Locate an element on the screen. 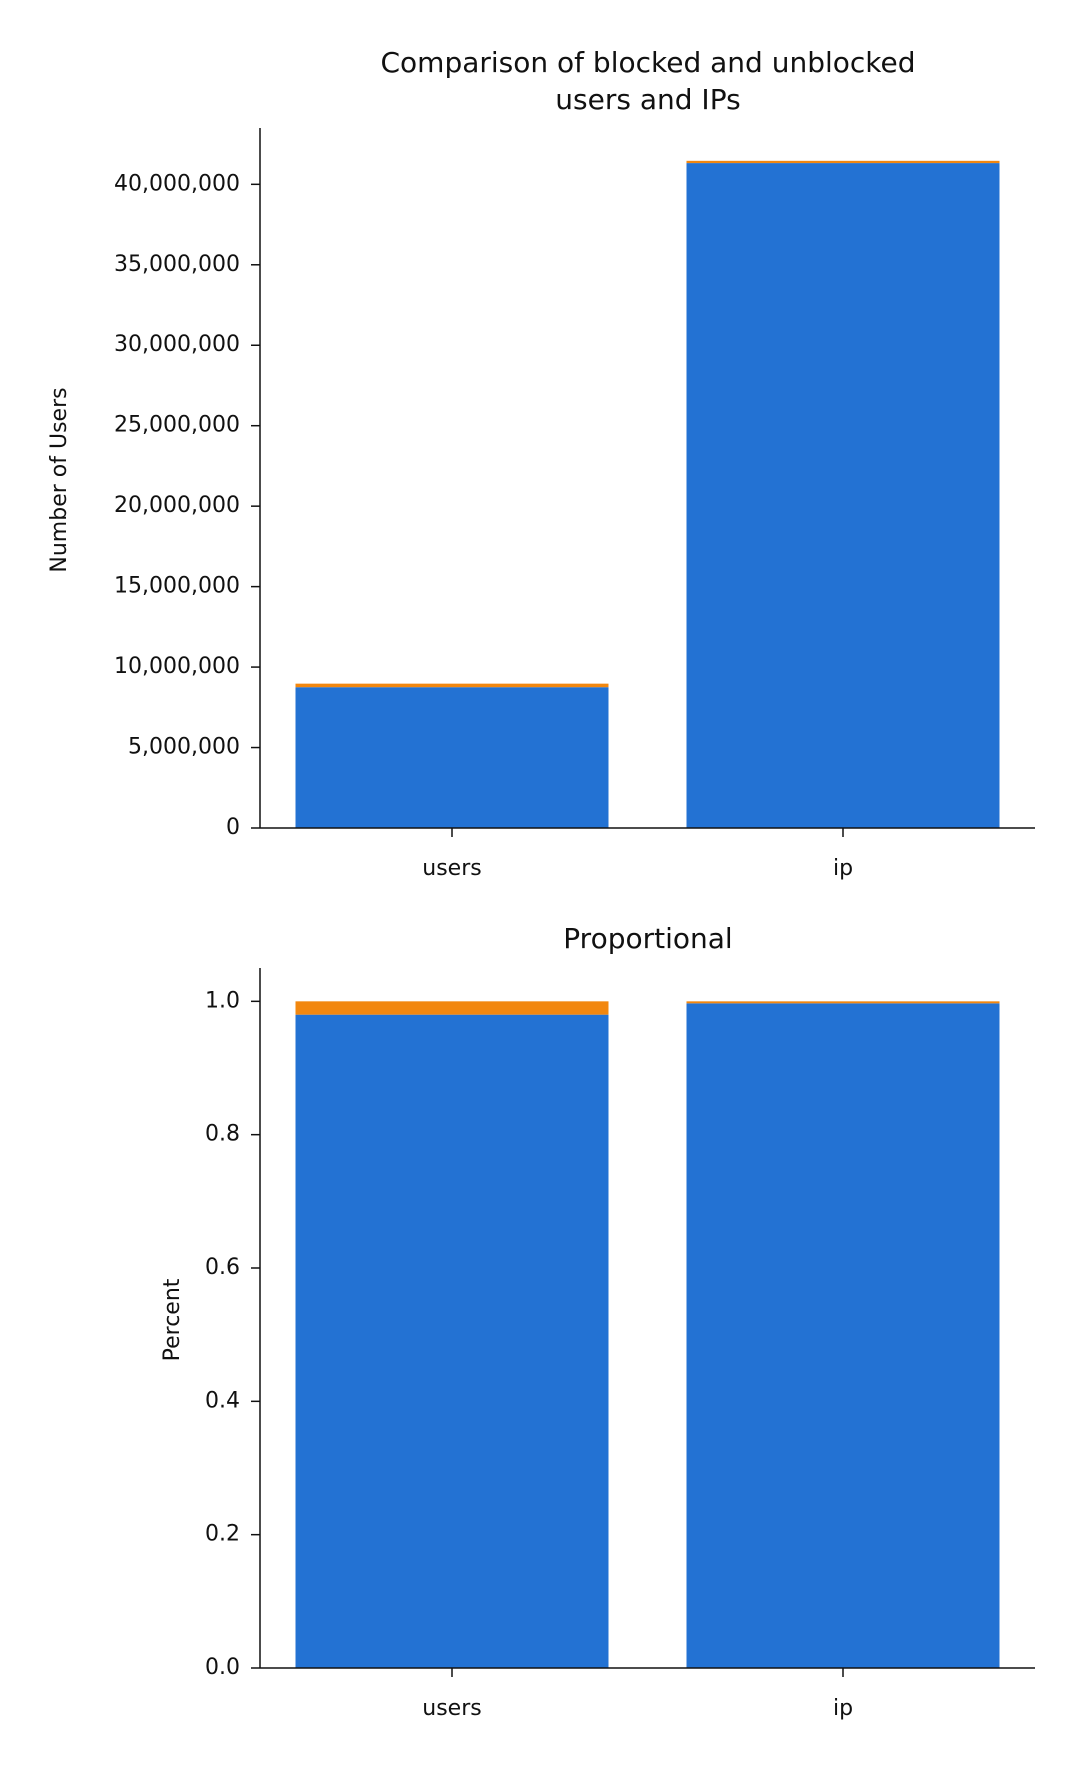 This screenshot has width=1085, height=1765. chart-2-y-tick-label: 1.0 is located at coordinates (222, 1000).